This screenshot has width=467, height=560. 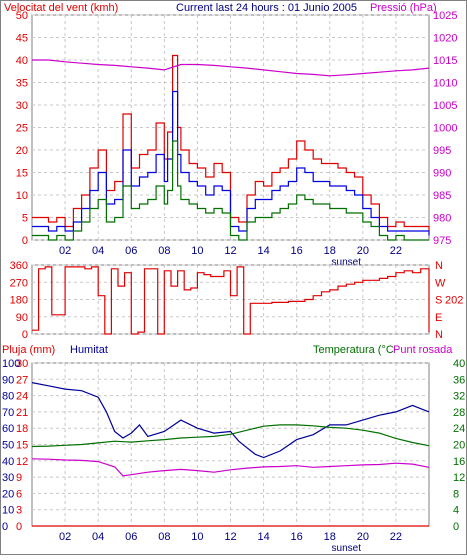 I want to click on direction-compass-1: E, so click(x=438, y=318).